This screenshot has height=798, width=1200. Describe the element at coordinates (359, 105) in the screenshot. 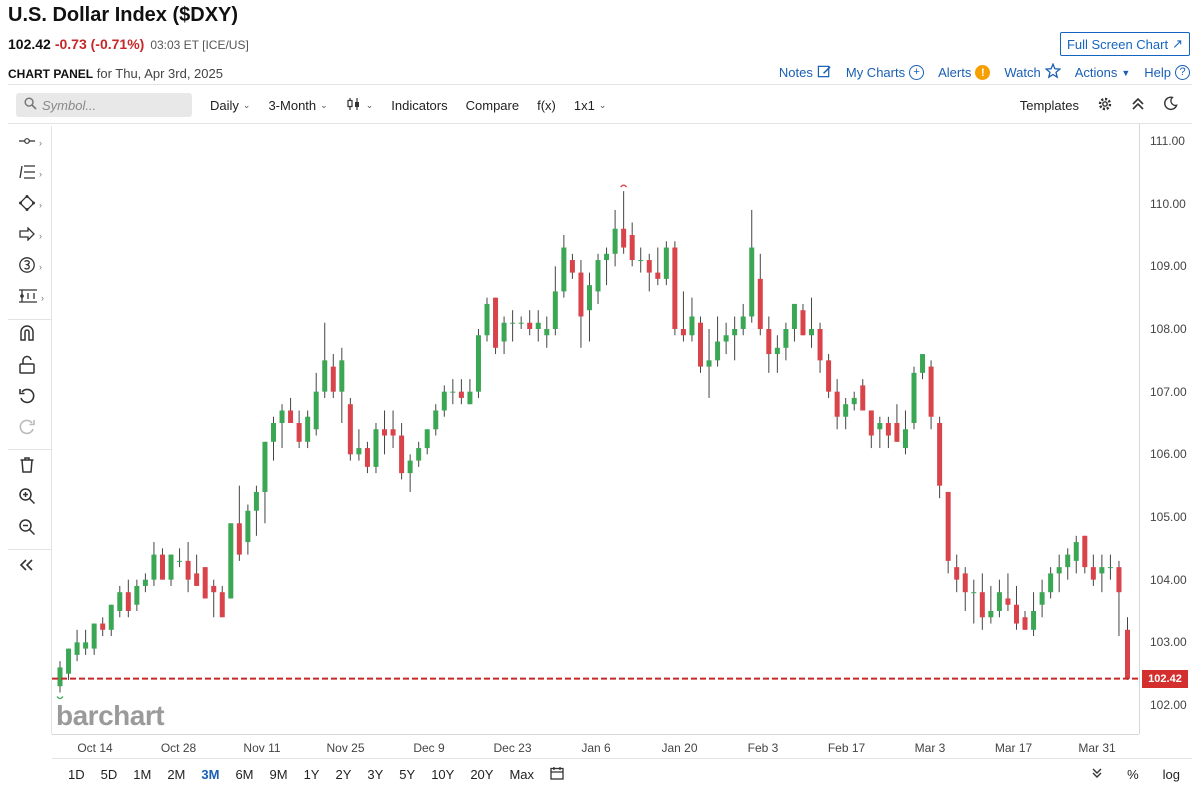

I see `chart-type-dropdown: ⌄` at that location.